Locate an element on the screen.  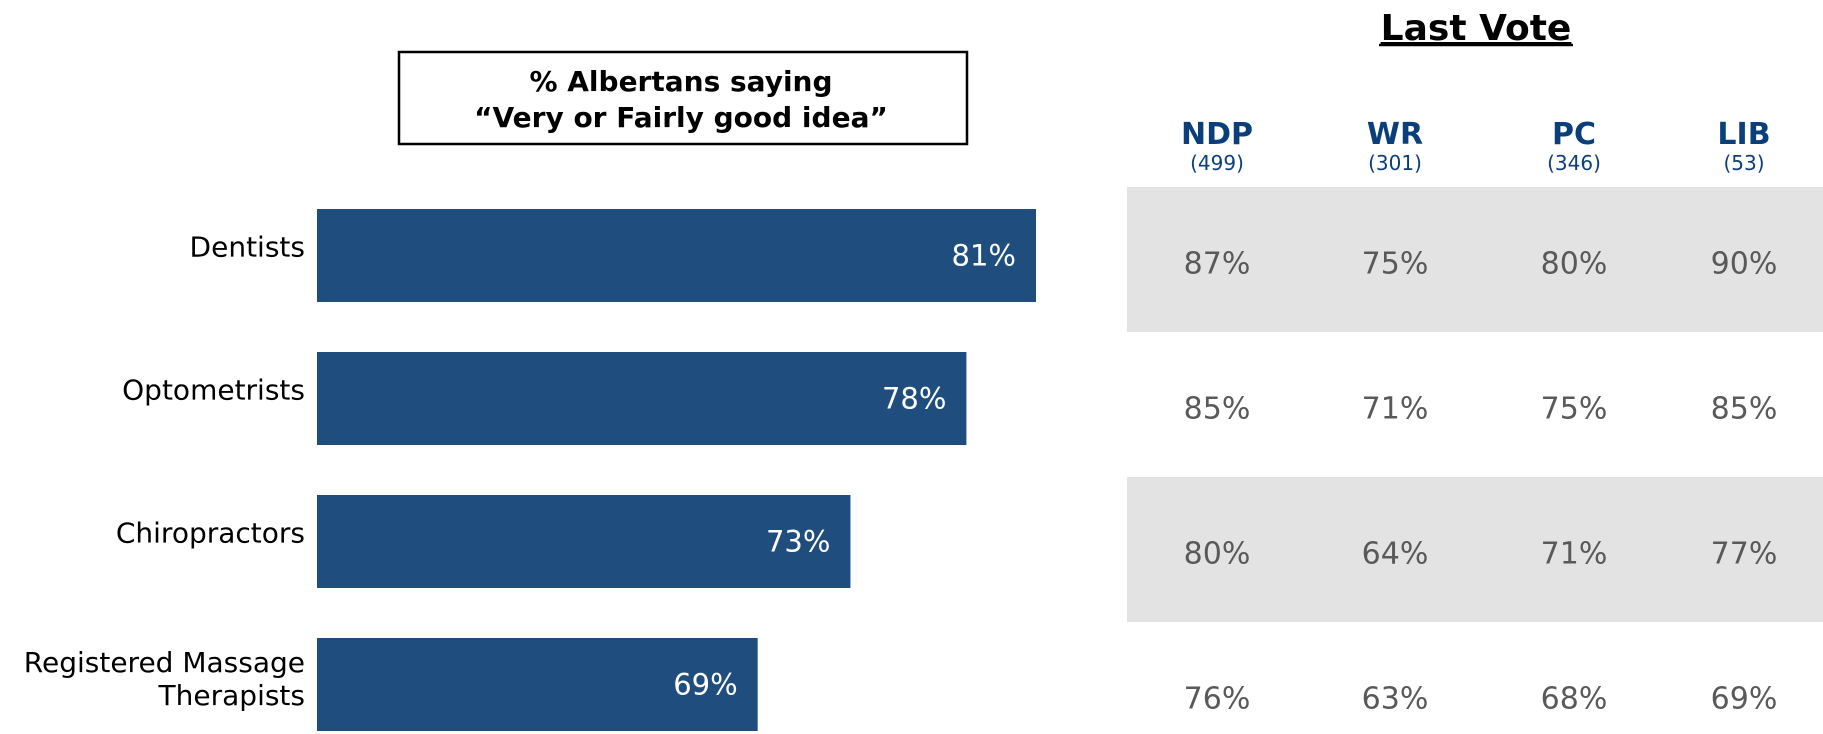
party-header: LIB is located at coordinates (1743, 134).